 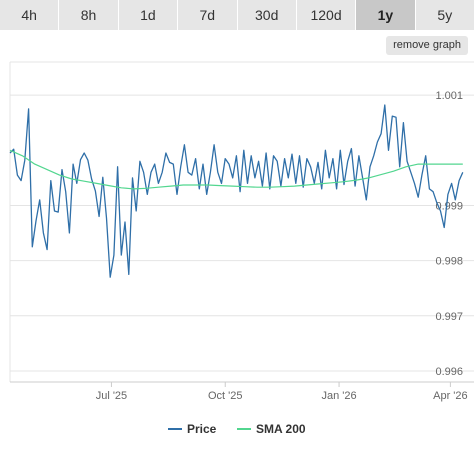 I want to click on x-tick-label: Jan '26, so click(x=338, y=396).